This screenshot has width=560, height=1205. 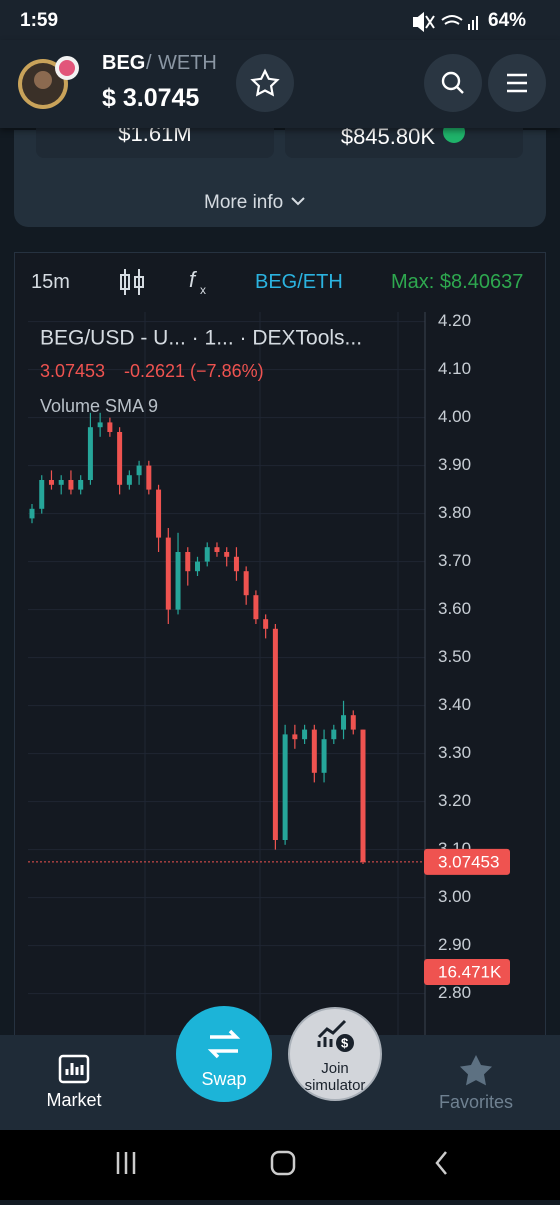 What do you see at coordinates (298, 201) in the screenshot?
I see `chevron` at bounding box center [298, 201].